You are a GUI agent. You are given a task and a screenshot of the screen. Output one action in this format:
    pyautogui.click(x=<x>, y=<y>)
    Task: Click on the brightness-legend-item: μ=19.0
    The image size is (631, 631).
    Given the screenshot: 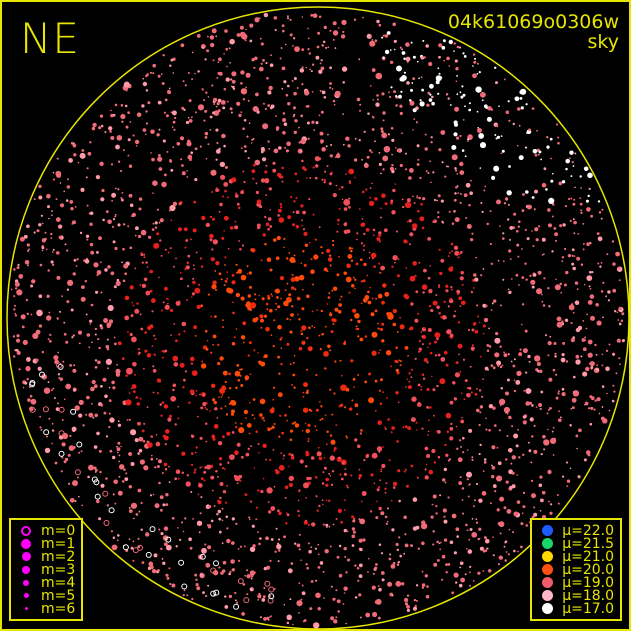 What is the action you would take?
    pyautogui.click(x=576, y=582)
    